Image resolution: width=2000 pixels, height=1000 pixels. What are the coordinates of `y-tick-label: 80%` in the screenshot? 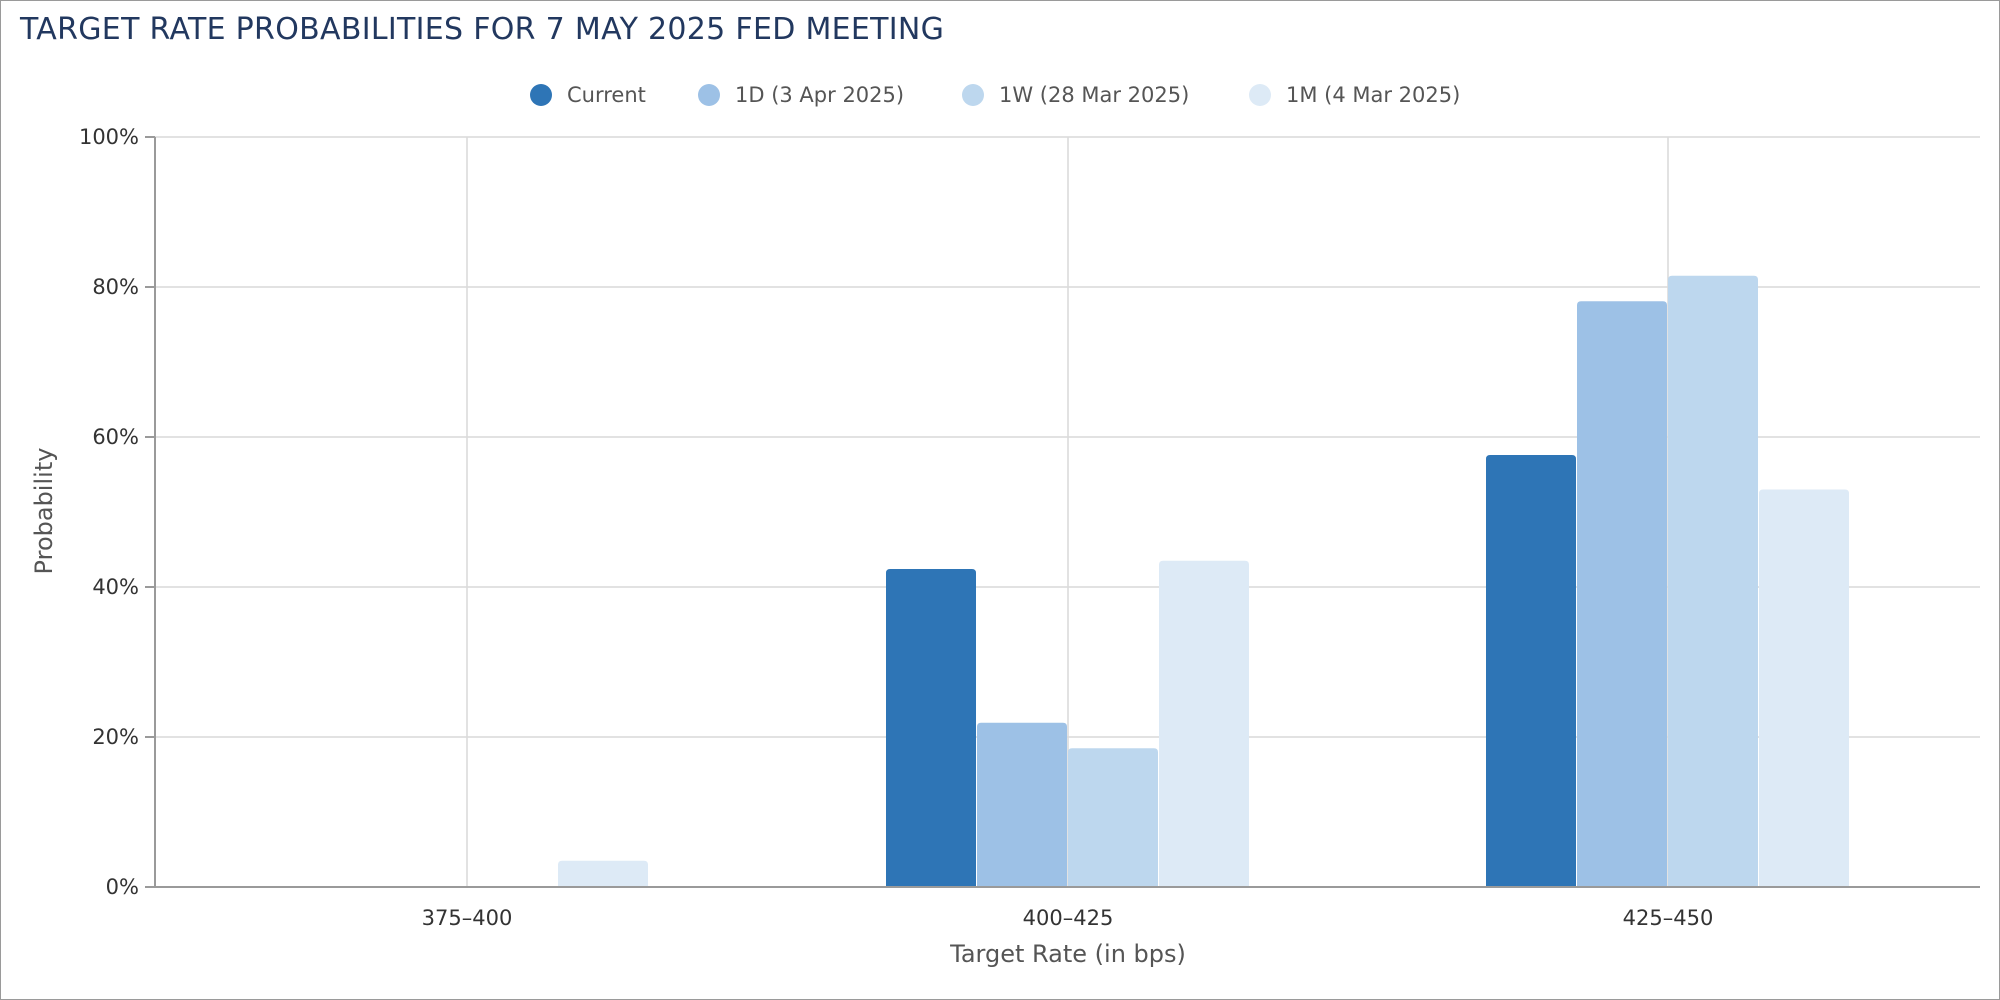 It's located at (115, 287).